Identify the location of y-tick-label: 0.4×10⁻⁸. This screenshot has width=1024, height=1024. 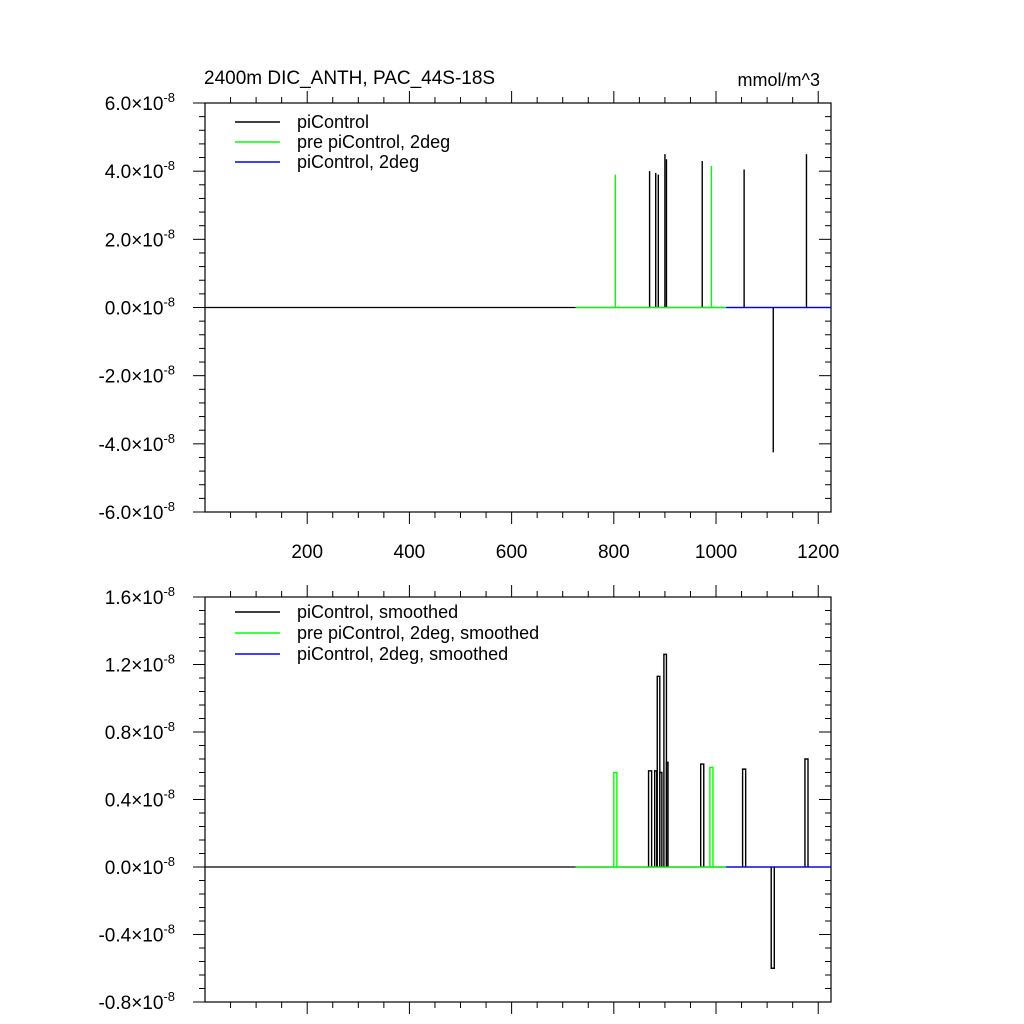
(140, 799).